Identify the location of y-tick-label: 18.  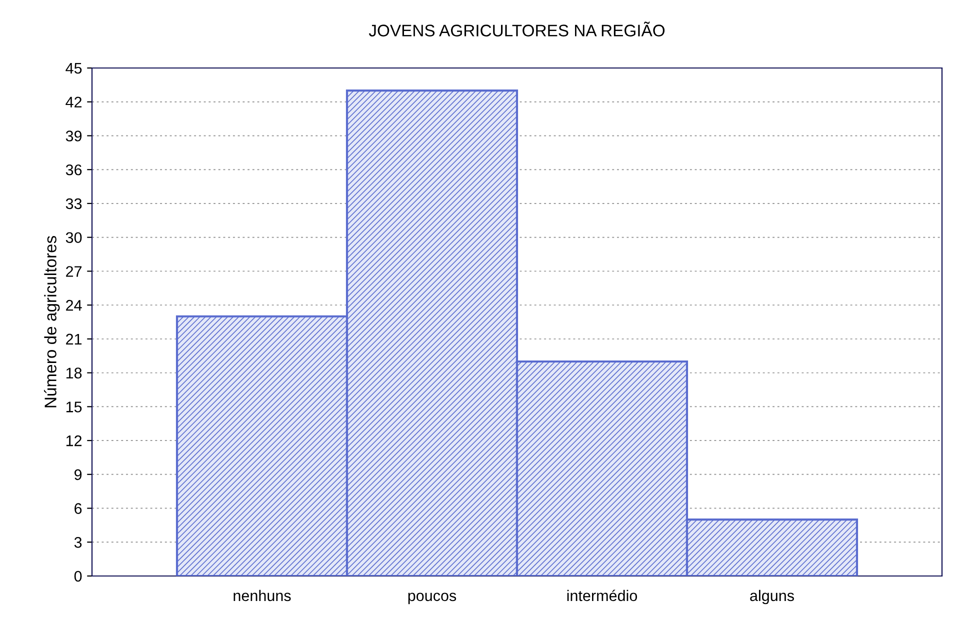
(74, 373).